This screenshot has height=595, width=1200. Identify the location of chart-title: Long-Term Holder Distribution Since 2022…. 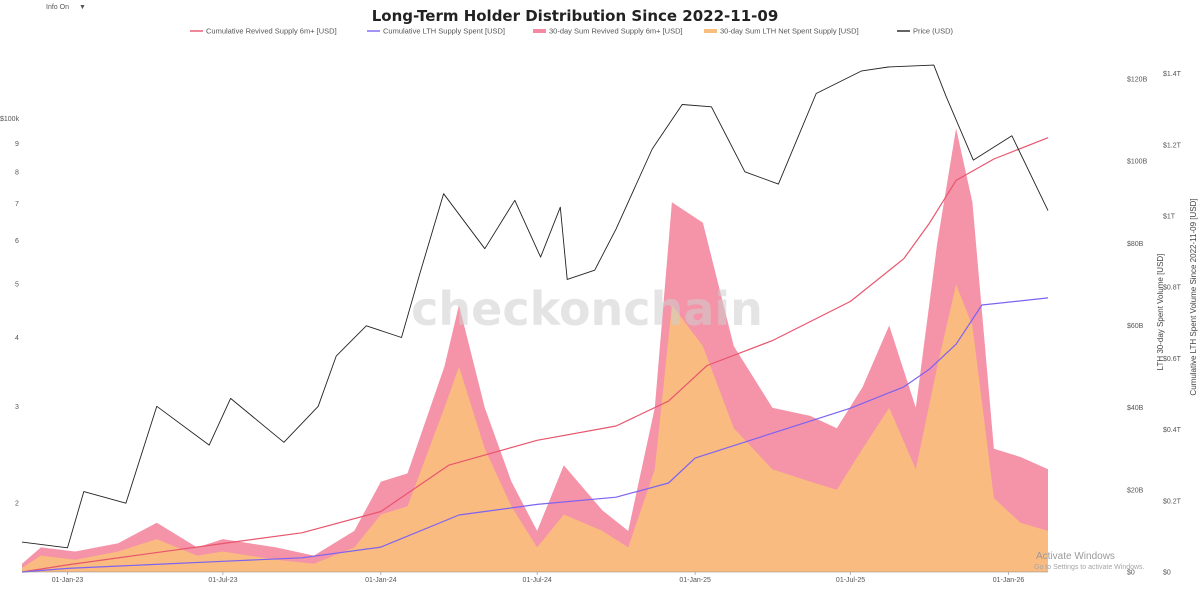
(575, 16).